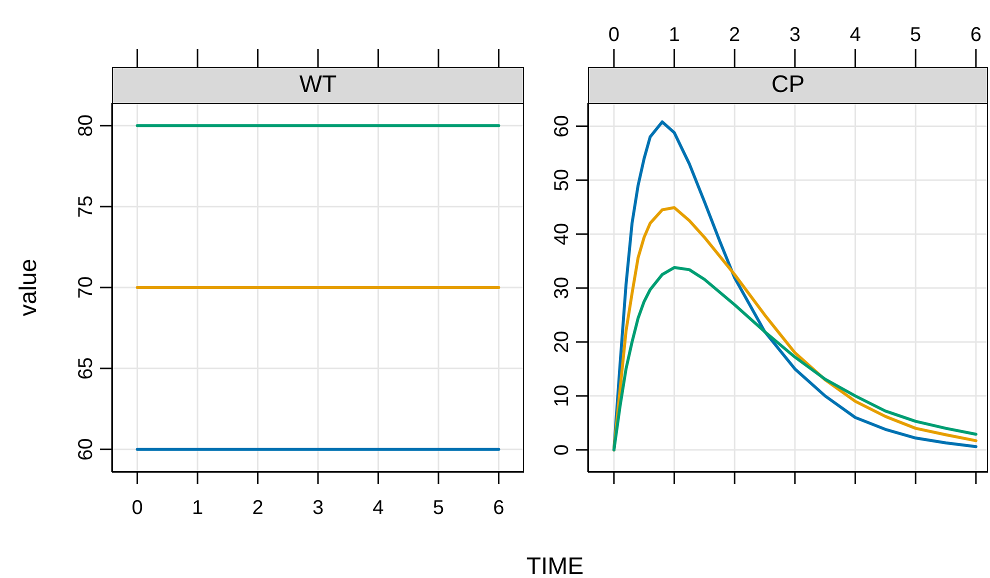 This screenshot has height=578, width=990. Describe the element at coordinates (562, 396) in the screenshot. I see `y-tick-label: 10` at that location.